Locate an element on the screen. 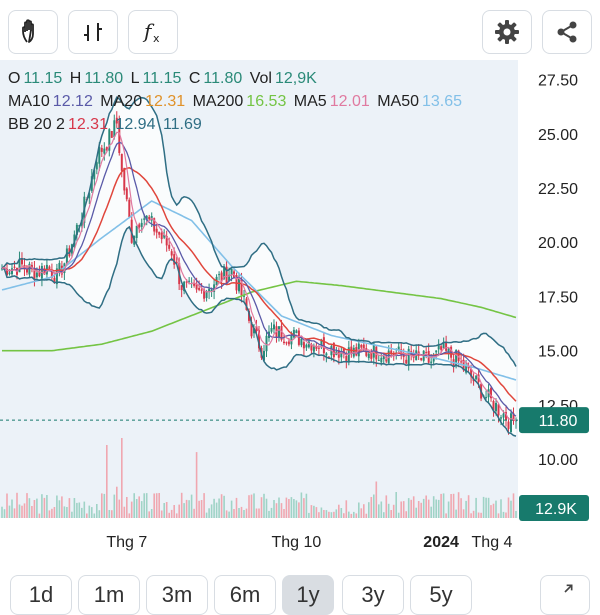 The image size is (600, 615). formula-button: f x is located at coordinates (153, 32).